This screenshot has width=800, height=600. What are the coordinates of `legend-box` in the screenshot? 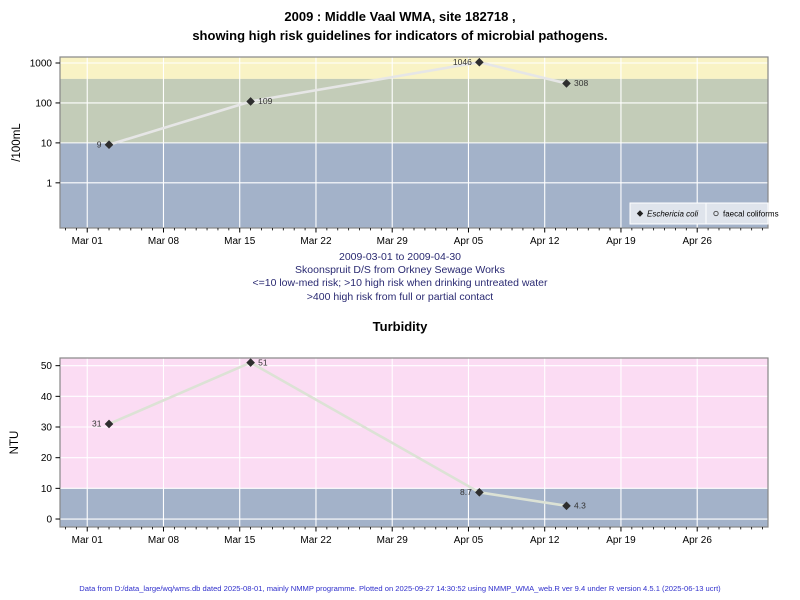 It's located at (737, 213).